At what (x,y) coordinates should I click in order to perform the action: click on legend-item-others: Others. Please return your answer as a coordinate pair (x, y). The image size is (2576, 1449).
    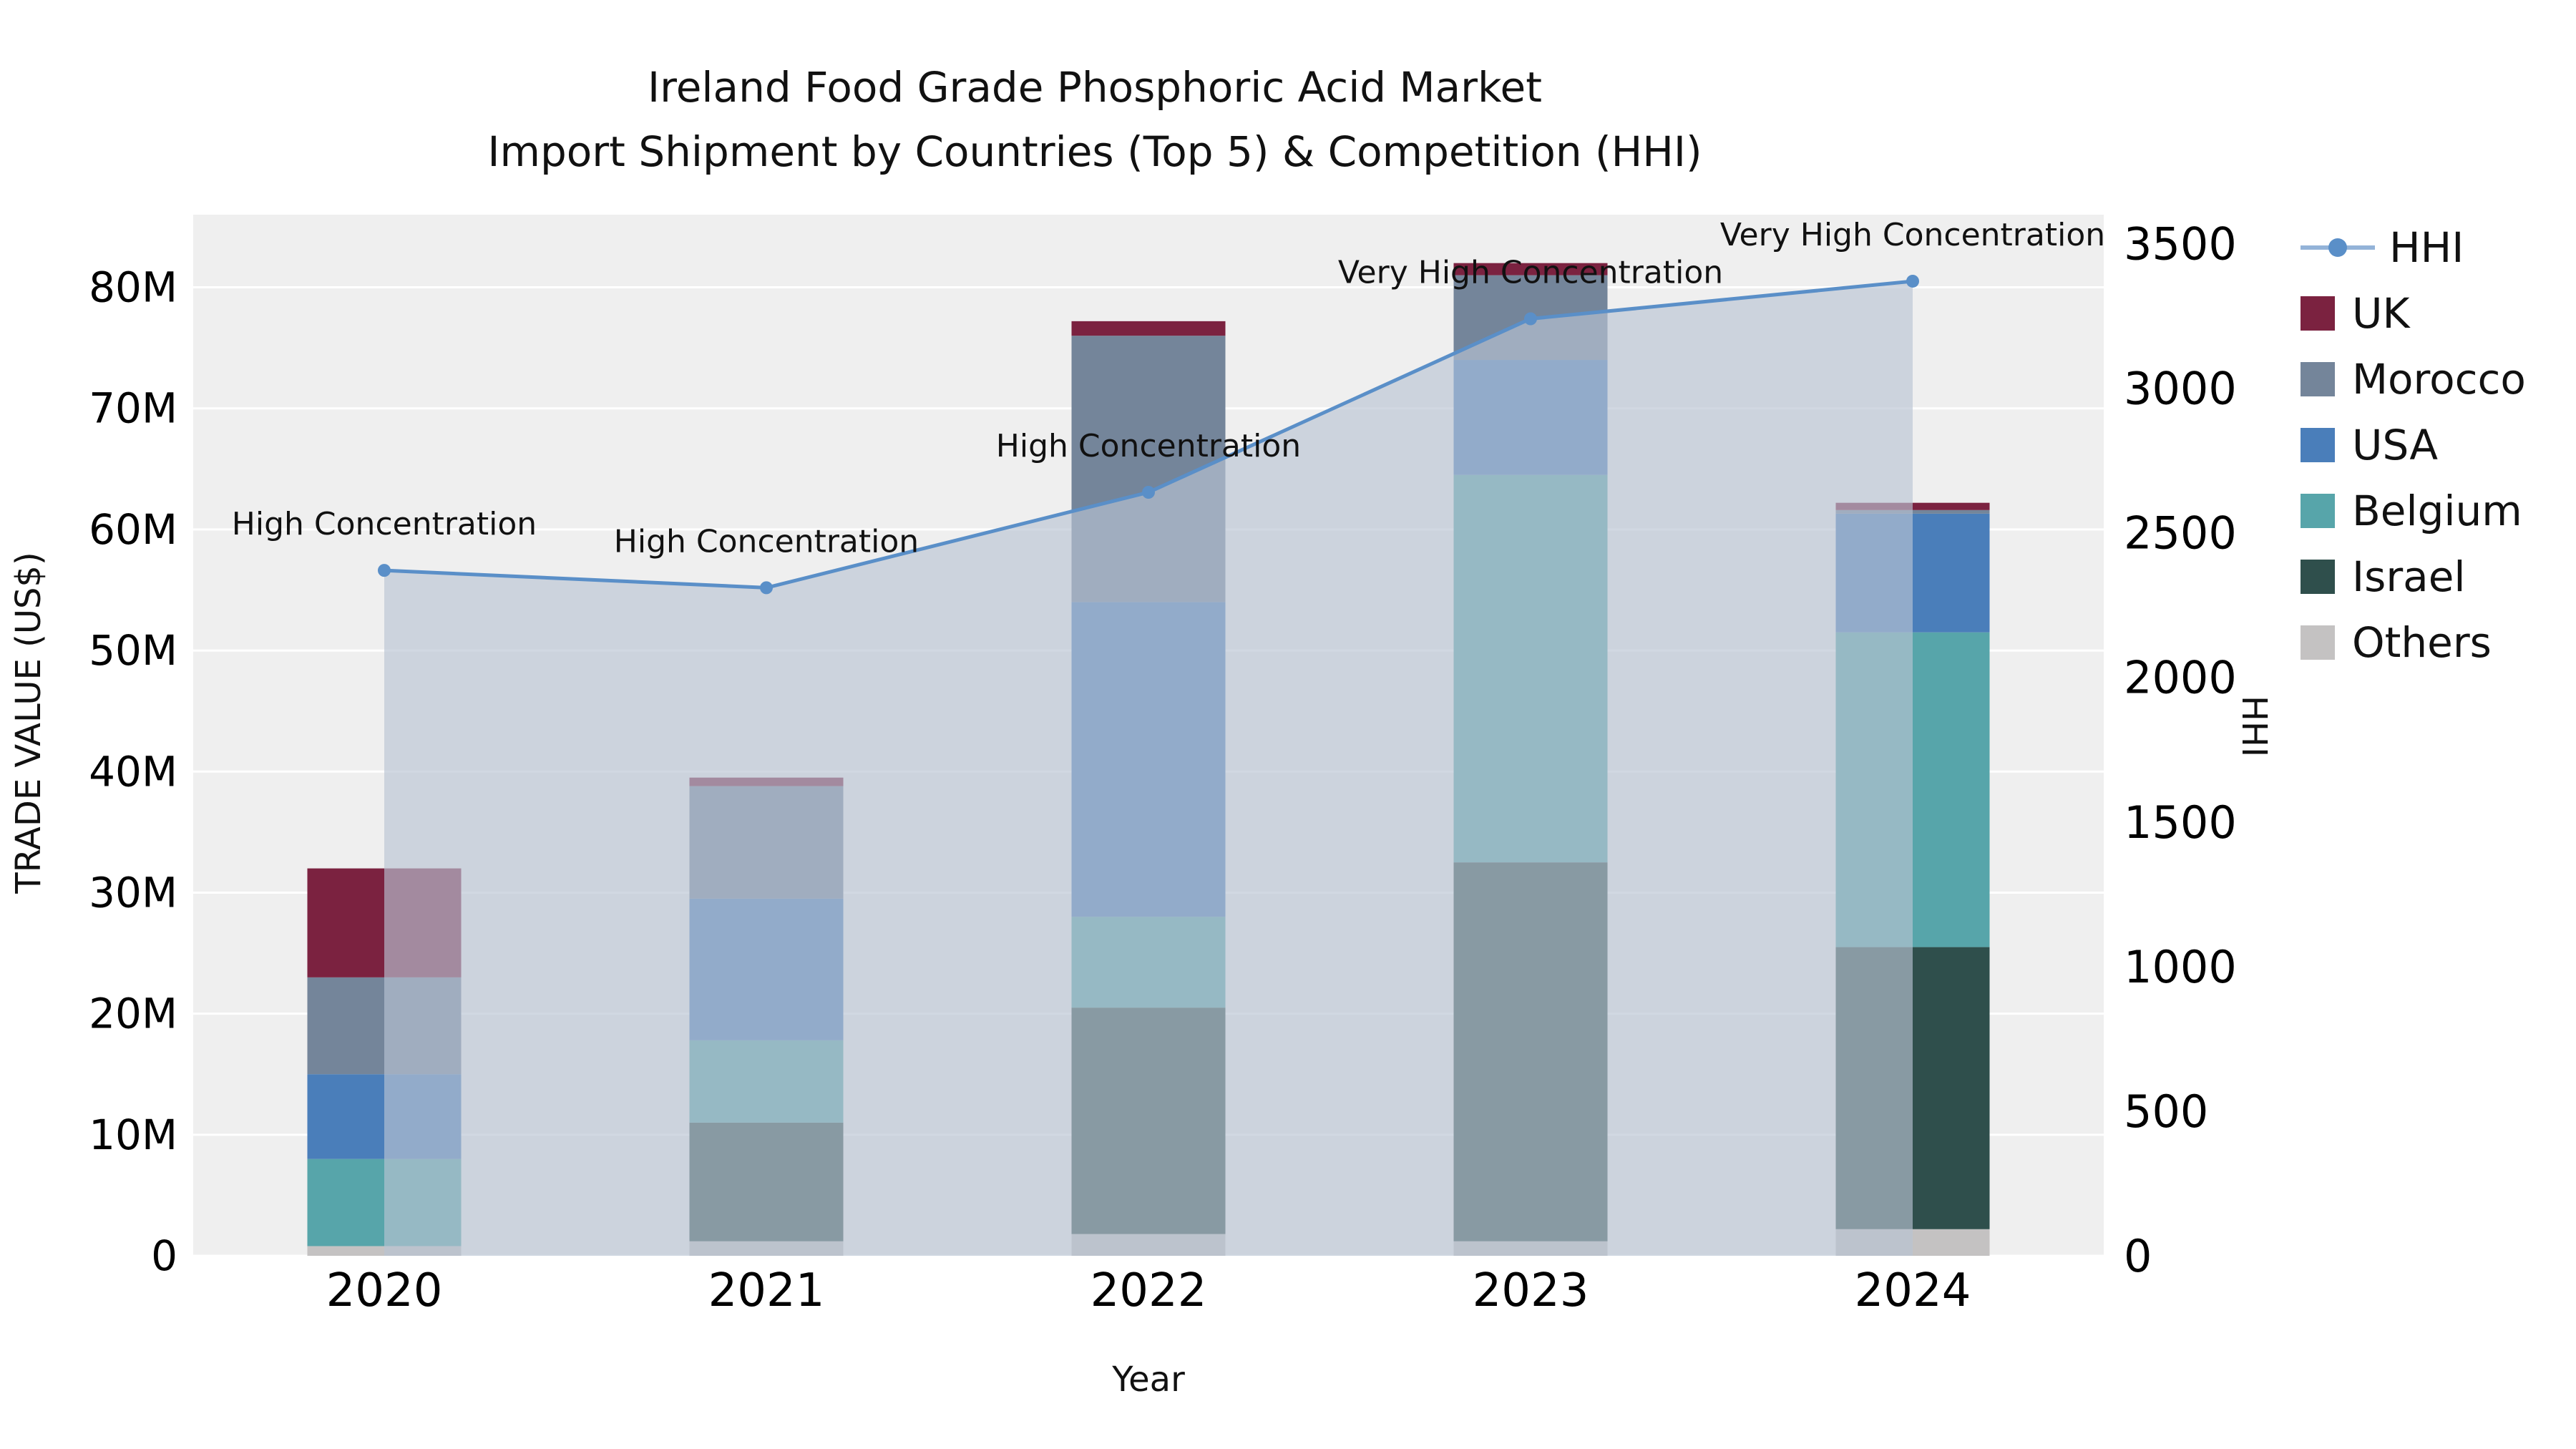
    Looking at the image, I should click on (2413, 642).